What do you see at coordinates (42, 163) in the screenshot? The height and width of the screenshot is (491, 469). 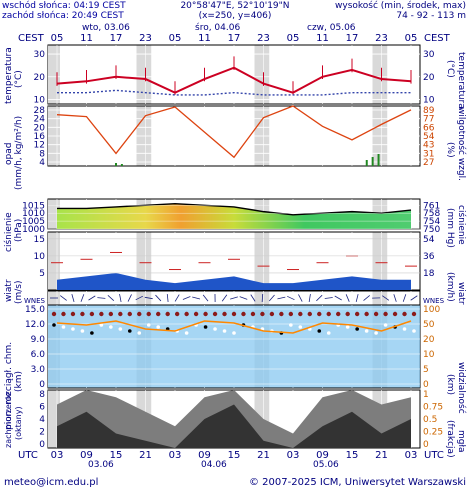 I see `precip-tick-left: 4` at bounding box center [42, 163].